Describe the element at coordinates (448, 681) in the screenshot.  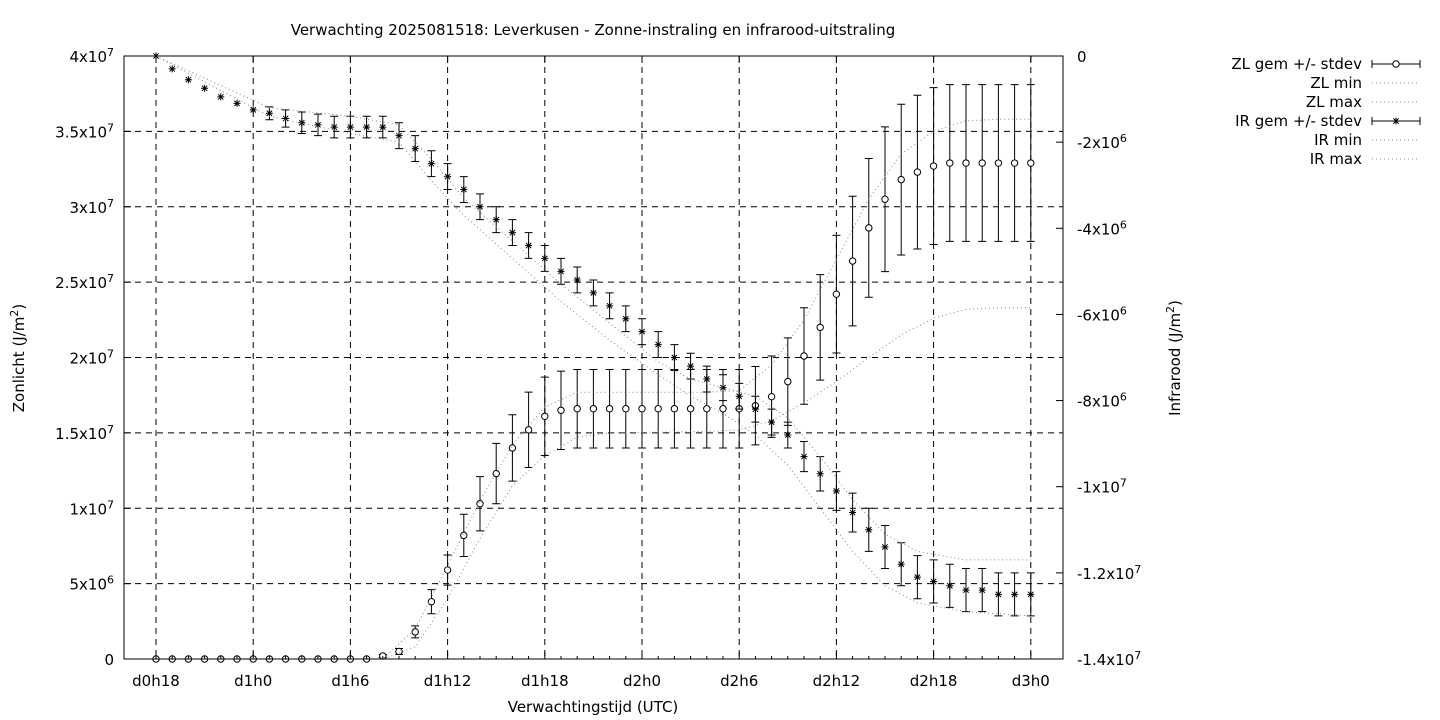
I see `x-tick-label: d1h12` at that location.